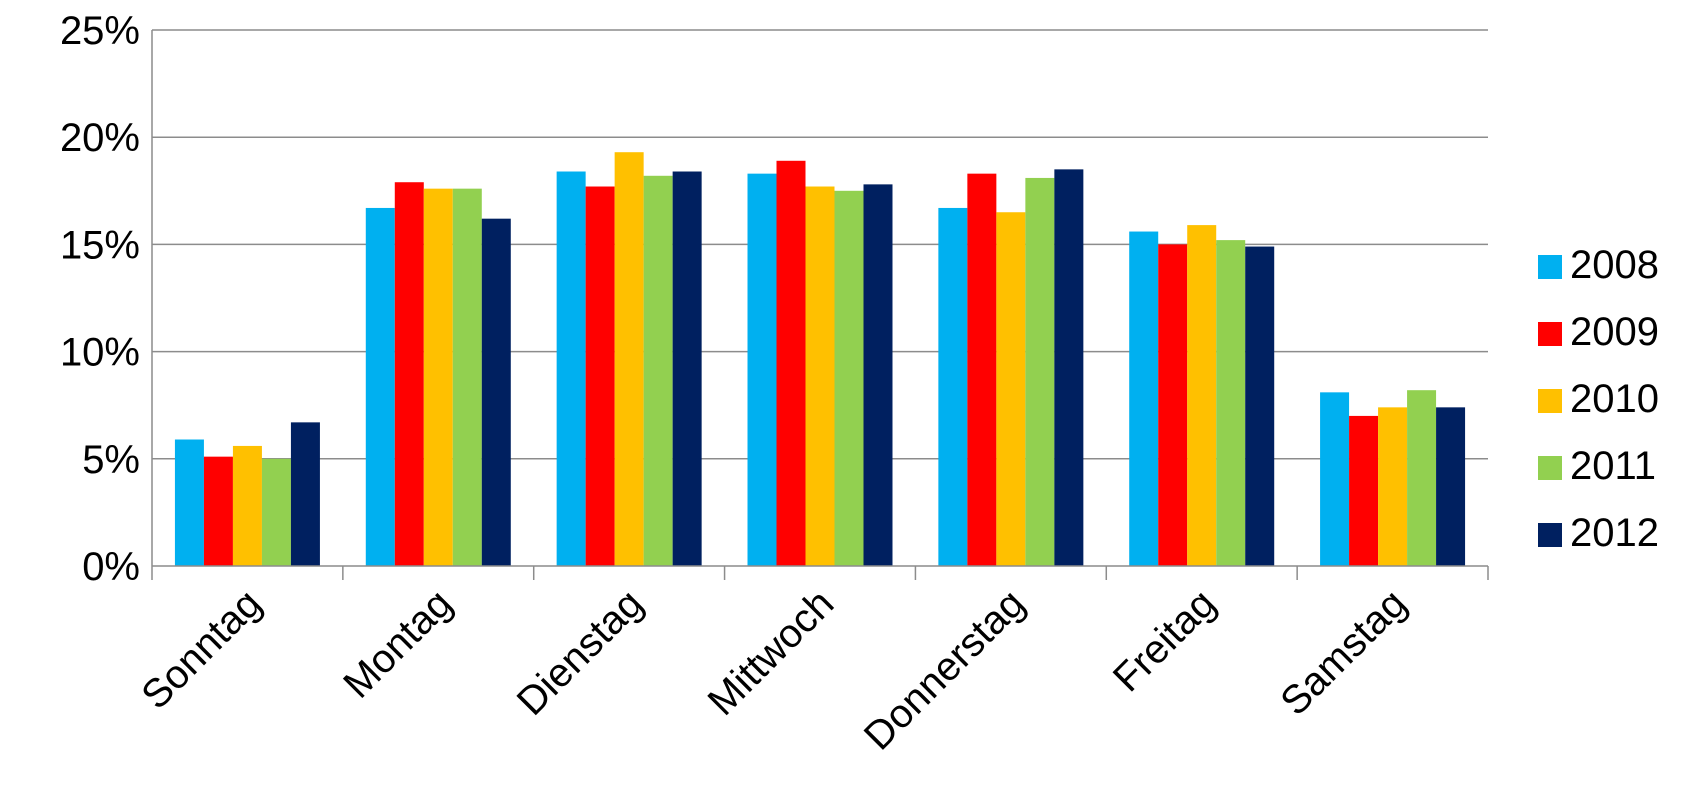  I want to click on bar-2009-Samstag, so click(1364, 490).